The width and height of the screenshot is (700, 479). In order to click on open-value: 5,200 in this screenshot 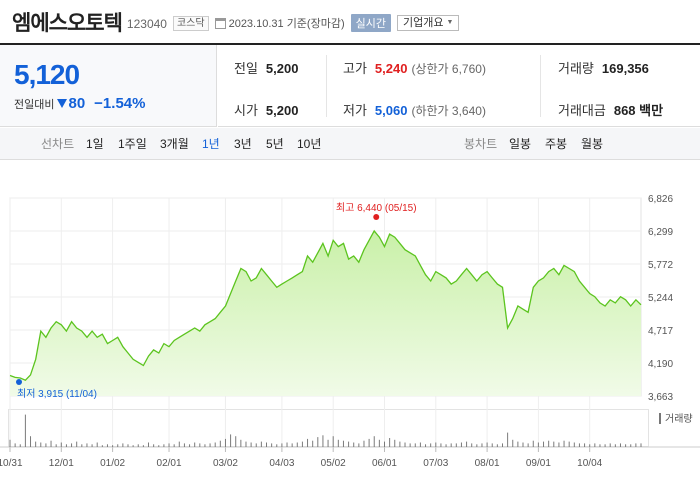, I will do `click(282, 110)`.